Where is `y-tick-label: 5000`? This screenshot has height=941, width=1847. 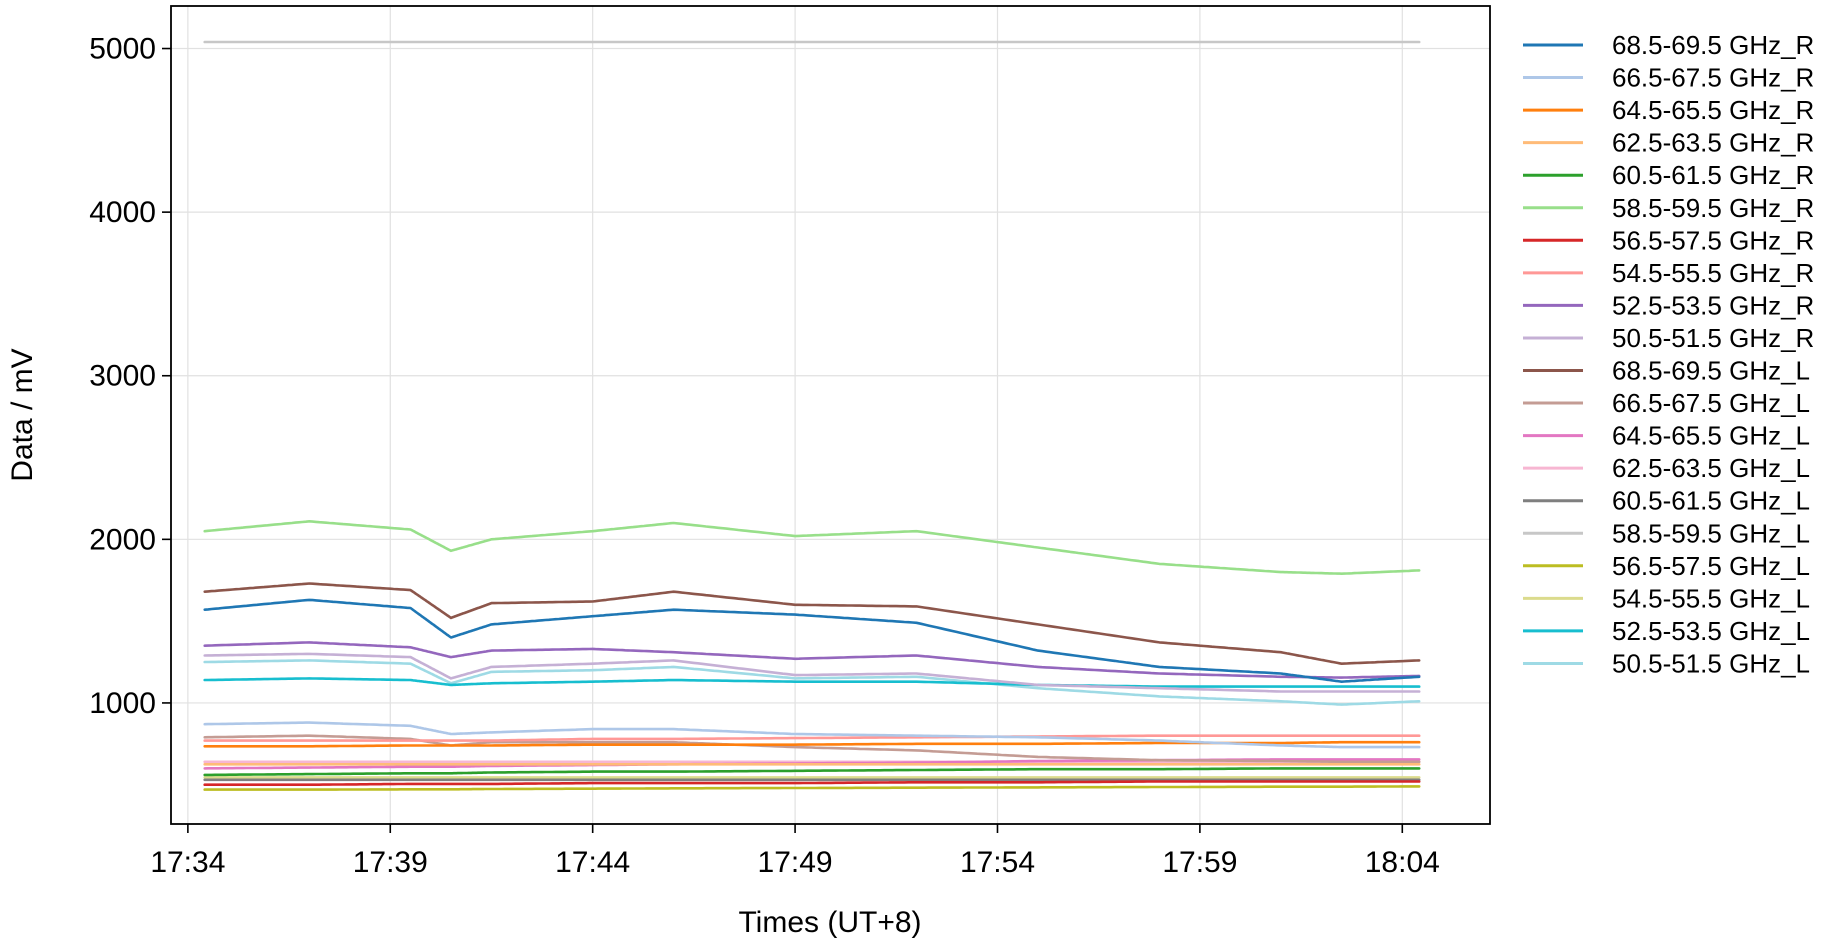 y-tick-label: 5000 is located at coordinates (122, 49).